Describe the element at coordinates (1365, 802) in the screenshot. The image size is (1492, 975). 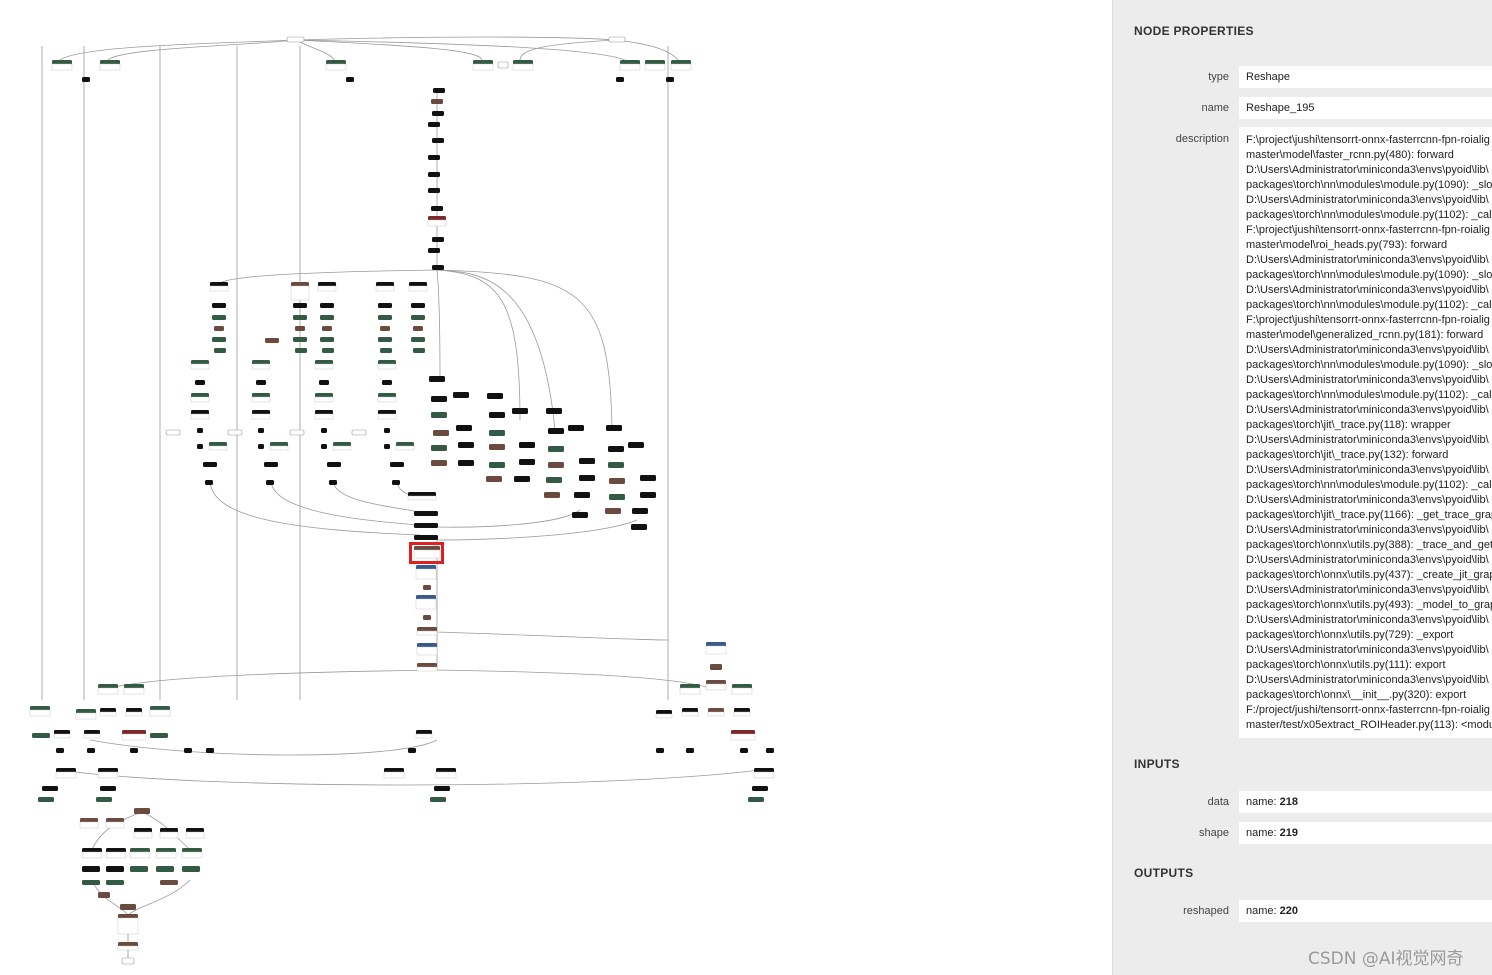
I see `input-data-field: name: 218` at that location.